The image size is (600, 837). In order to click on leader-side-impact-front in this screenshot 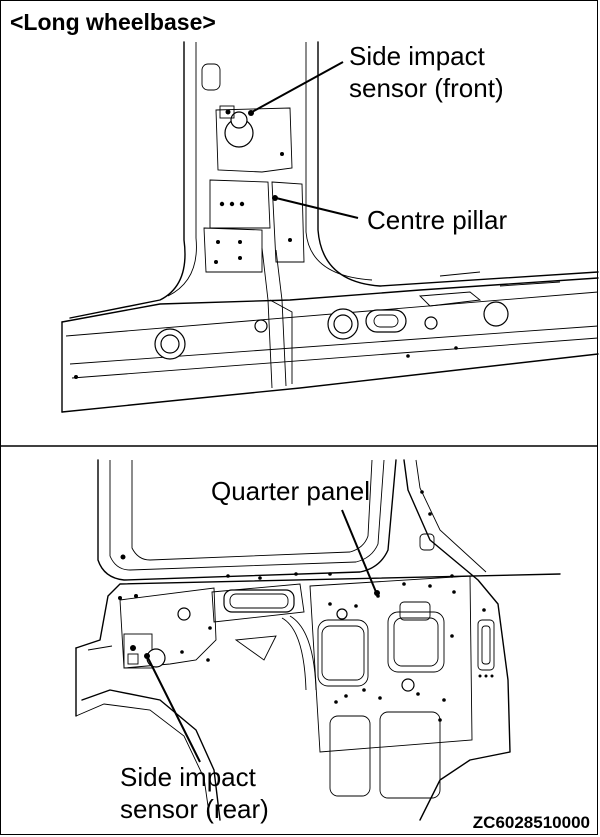, I will do `click(297, 87)`.